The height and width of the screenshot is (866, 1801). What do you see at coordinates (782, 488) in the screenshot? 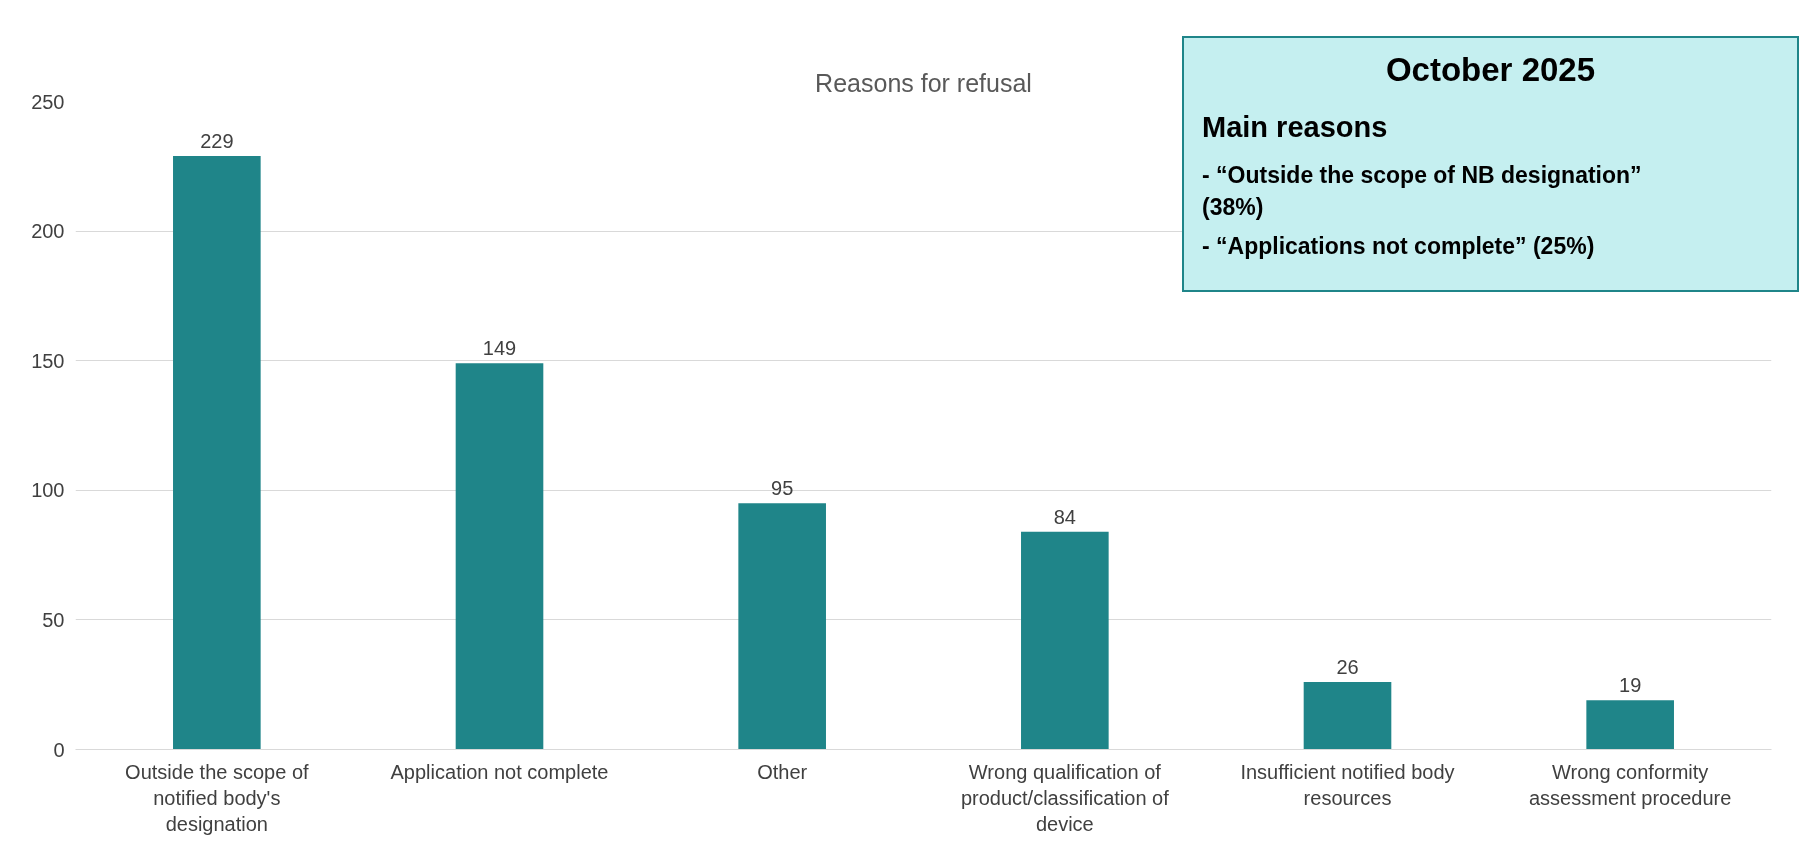
I see `data-label: 95` at bounding box center [782, 488].